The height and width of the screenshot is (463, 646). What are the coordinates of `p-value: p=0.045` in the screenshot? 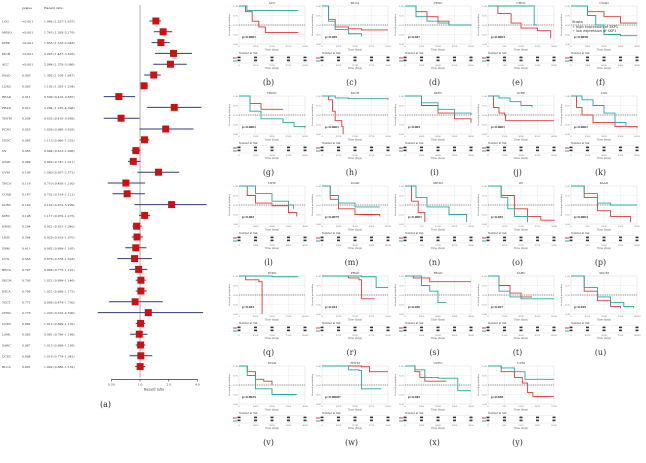 It's located at (414, 397).